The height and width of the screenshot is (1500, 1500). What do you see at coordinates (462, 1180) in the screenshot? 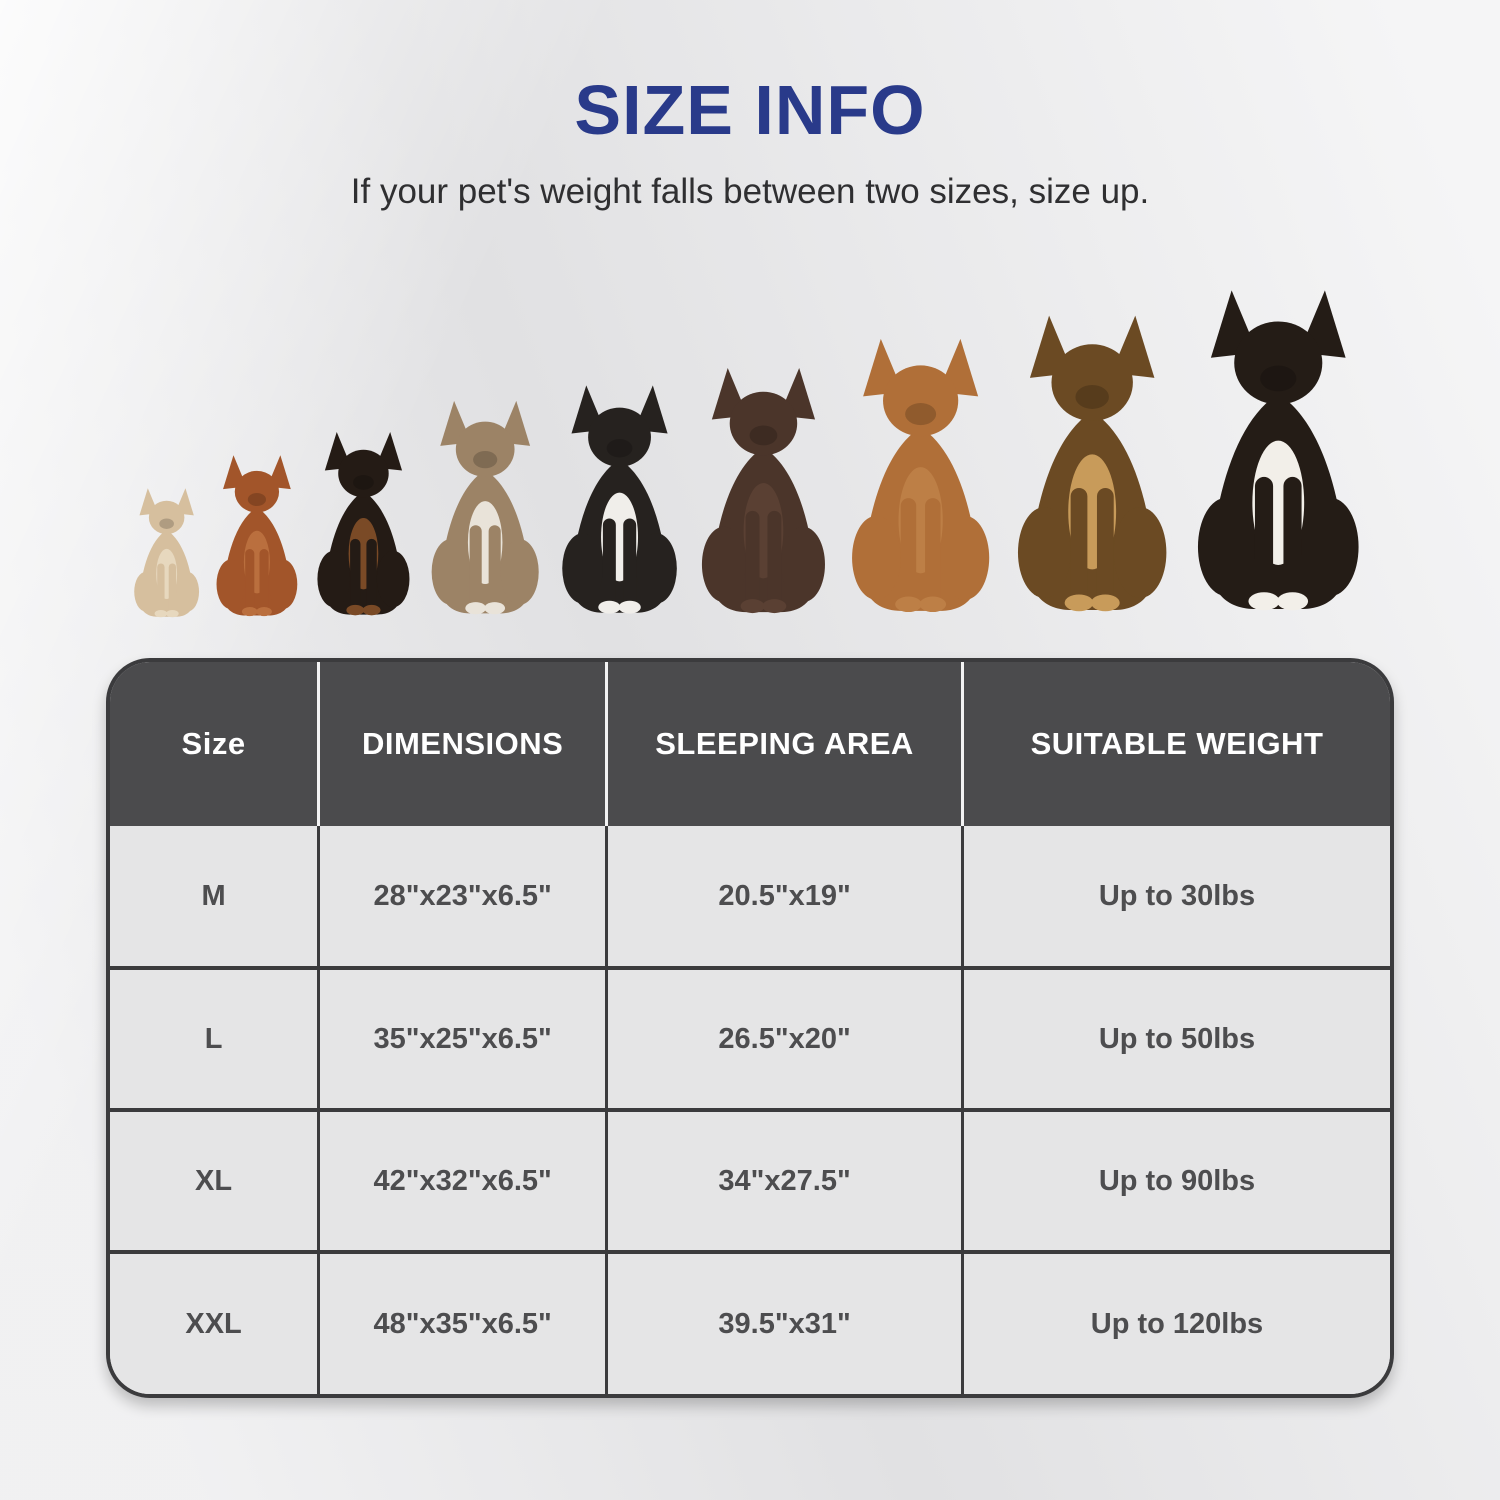
I see `cell-dimensions: 42"x32"x6.5"` at bounding box center [462, 1180].